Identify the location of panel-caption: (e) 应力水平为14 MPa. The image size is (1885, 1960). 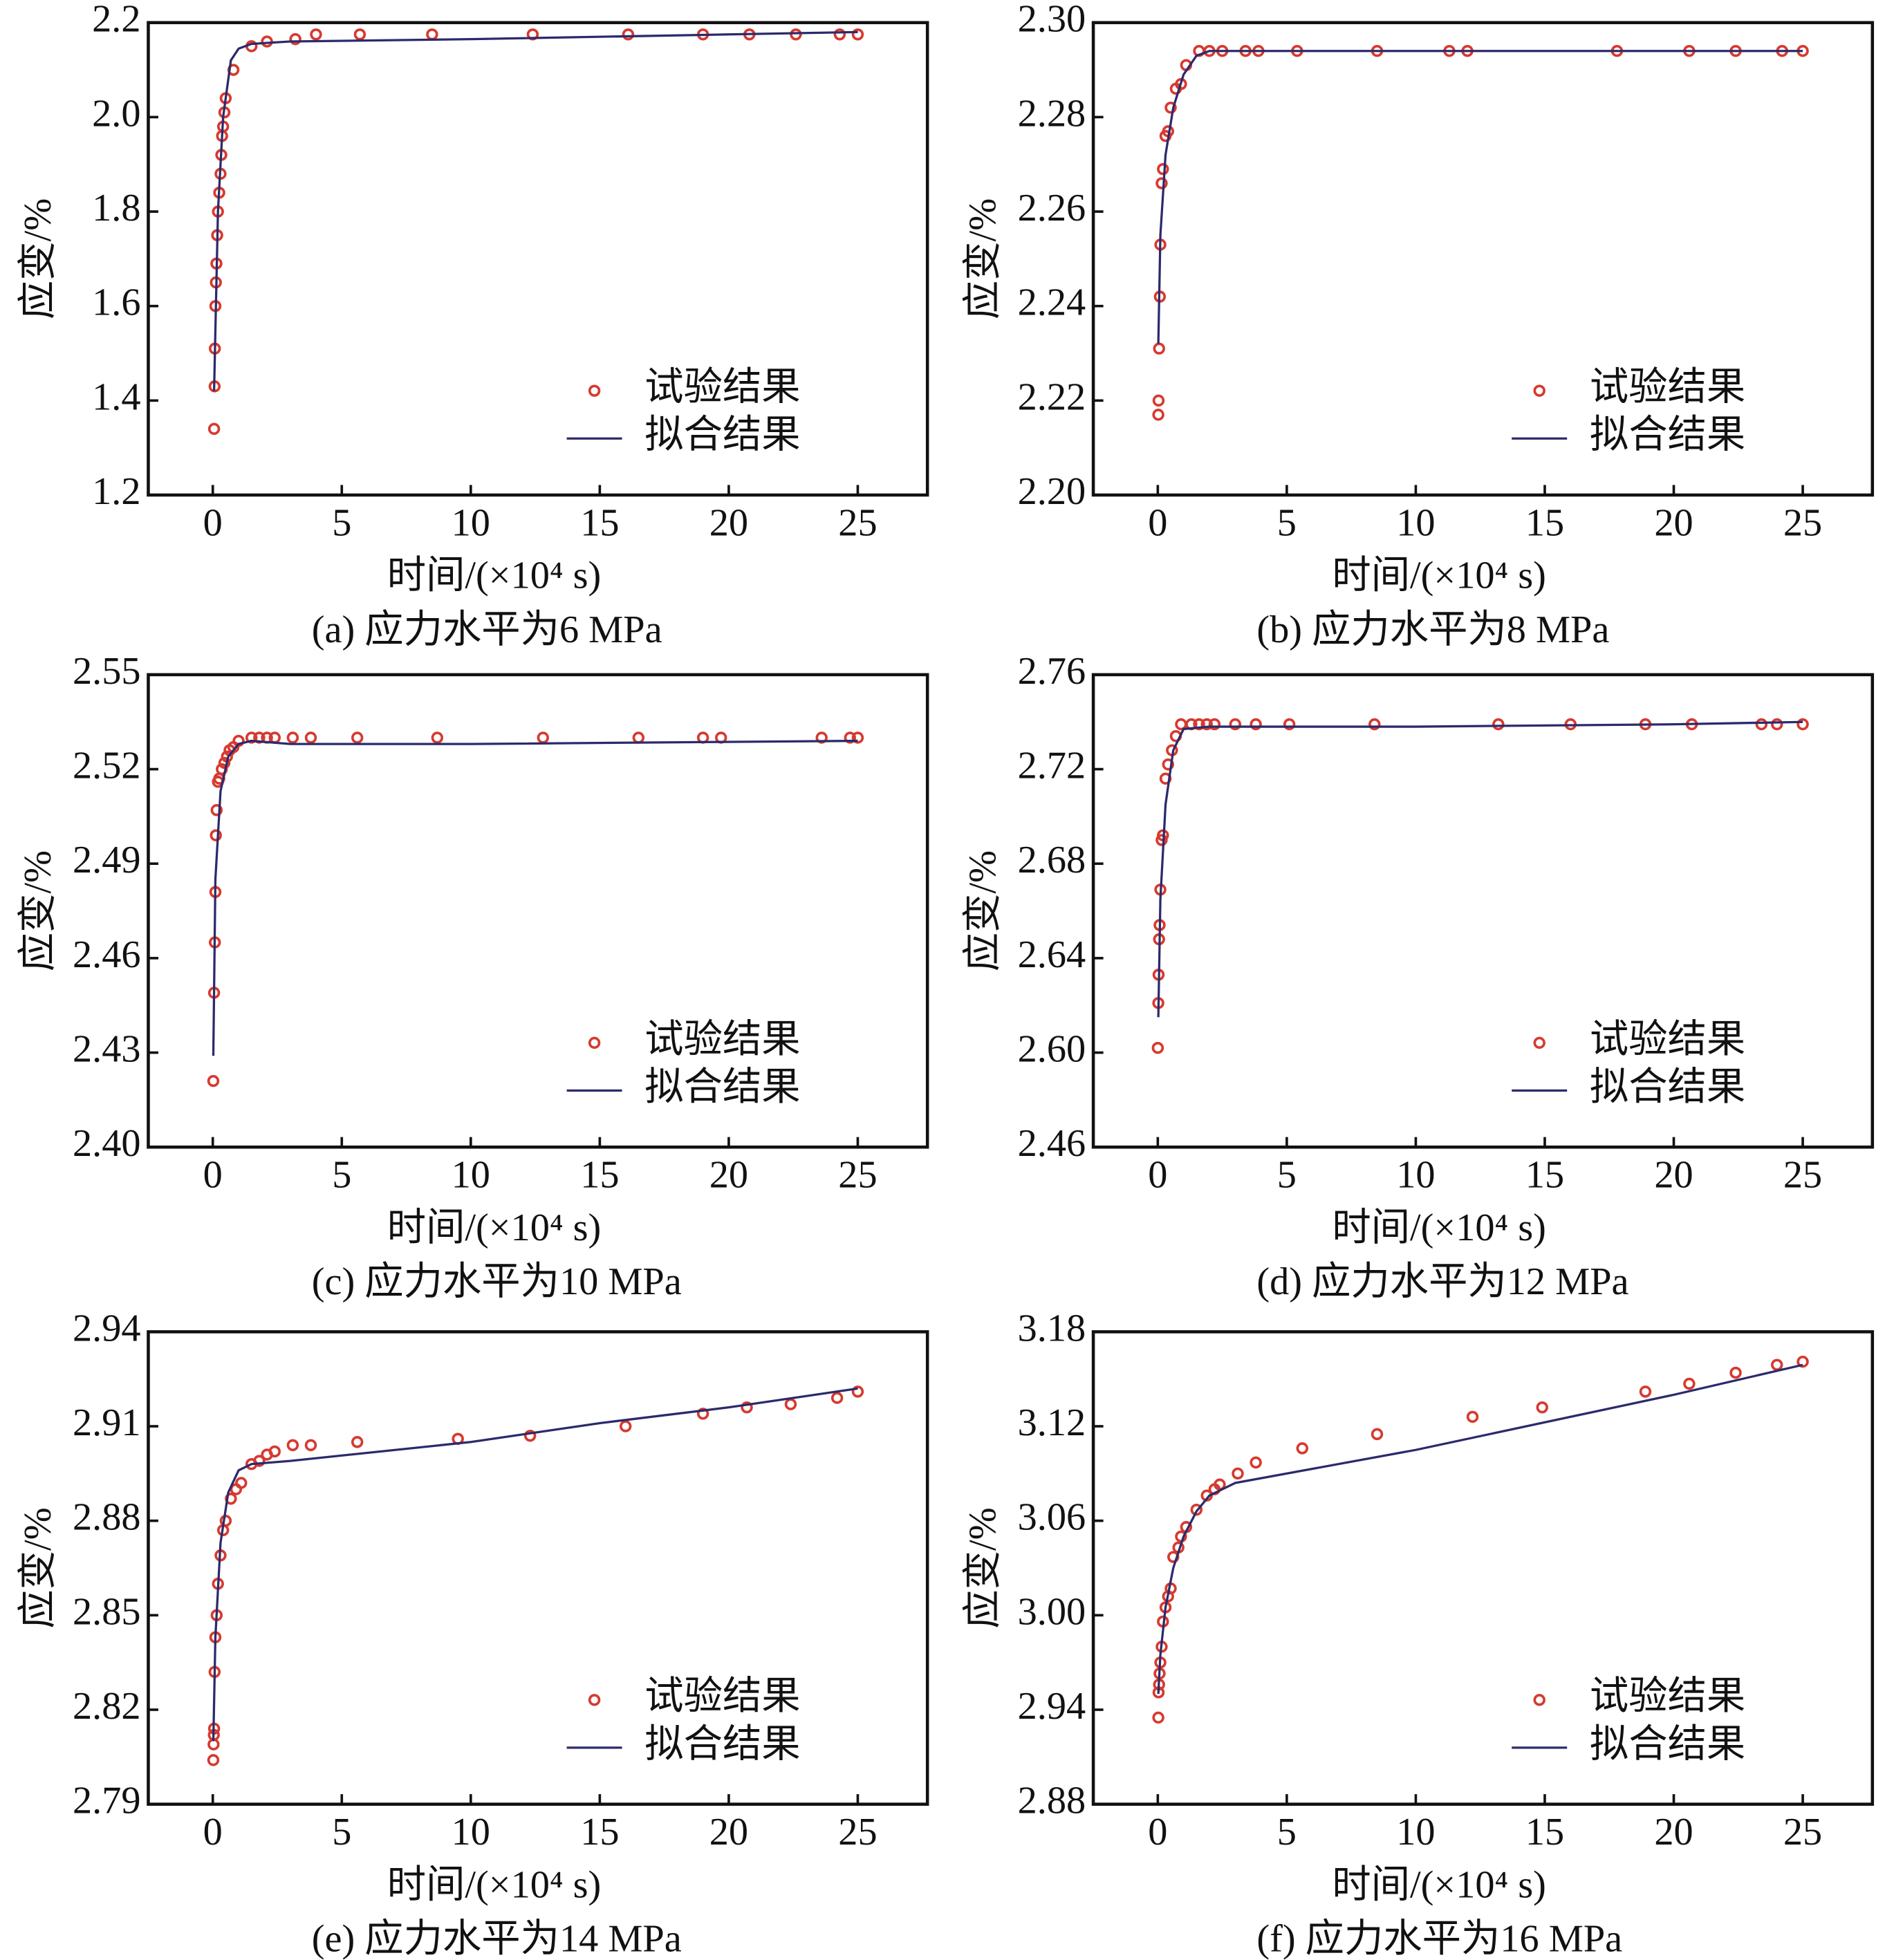
(497, 1938).